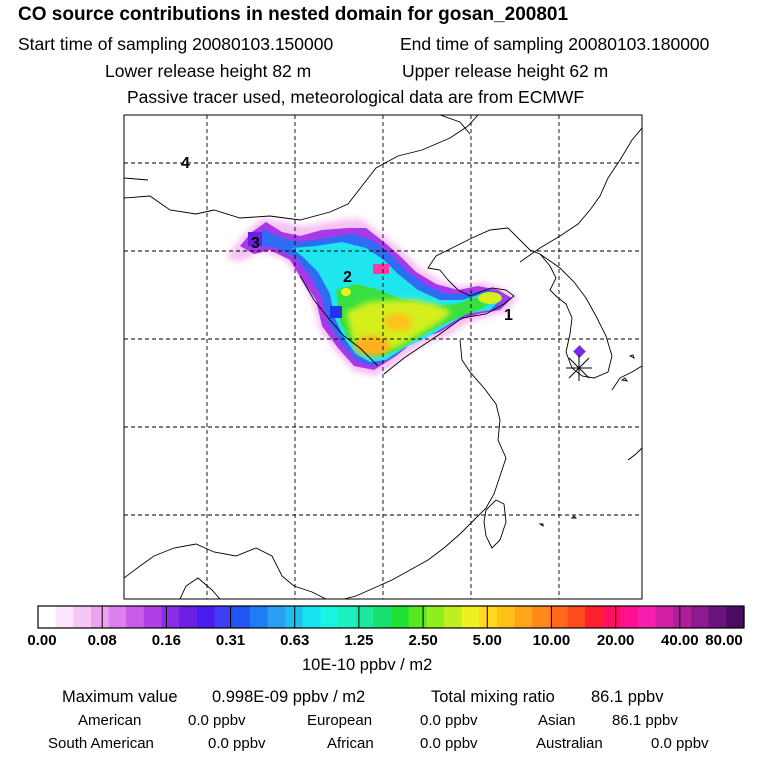  What do you see at coordinates (102, 640) in the screenshot?
I see `colorbar-tick-label-1: 0.08` at bounding box center [102, 640].